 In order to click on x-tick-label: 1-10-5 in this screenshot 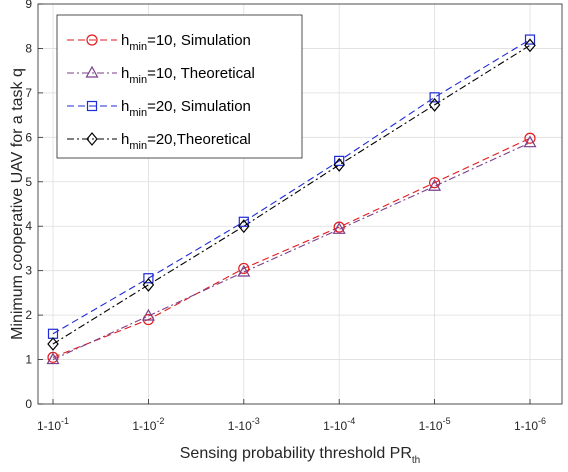, I will do `click(435, 424)`.